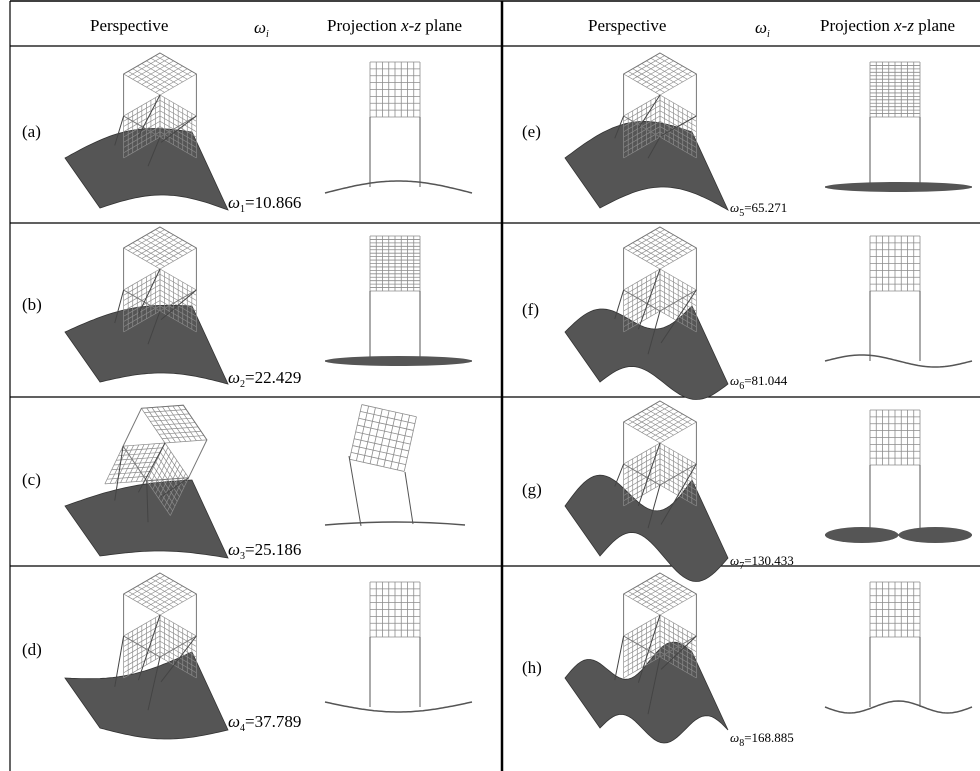  What do you see at coordinates (395, 25) in the screenshot?
I see `projection-header-left: Projection x-z plane` at bounding box center [395, 25].